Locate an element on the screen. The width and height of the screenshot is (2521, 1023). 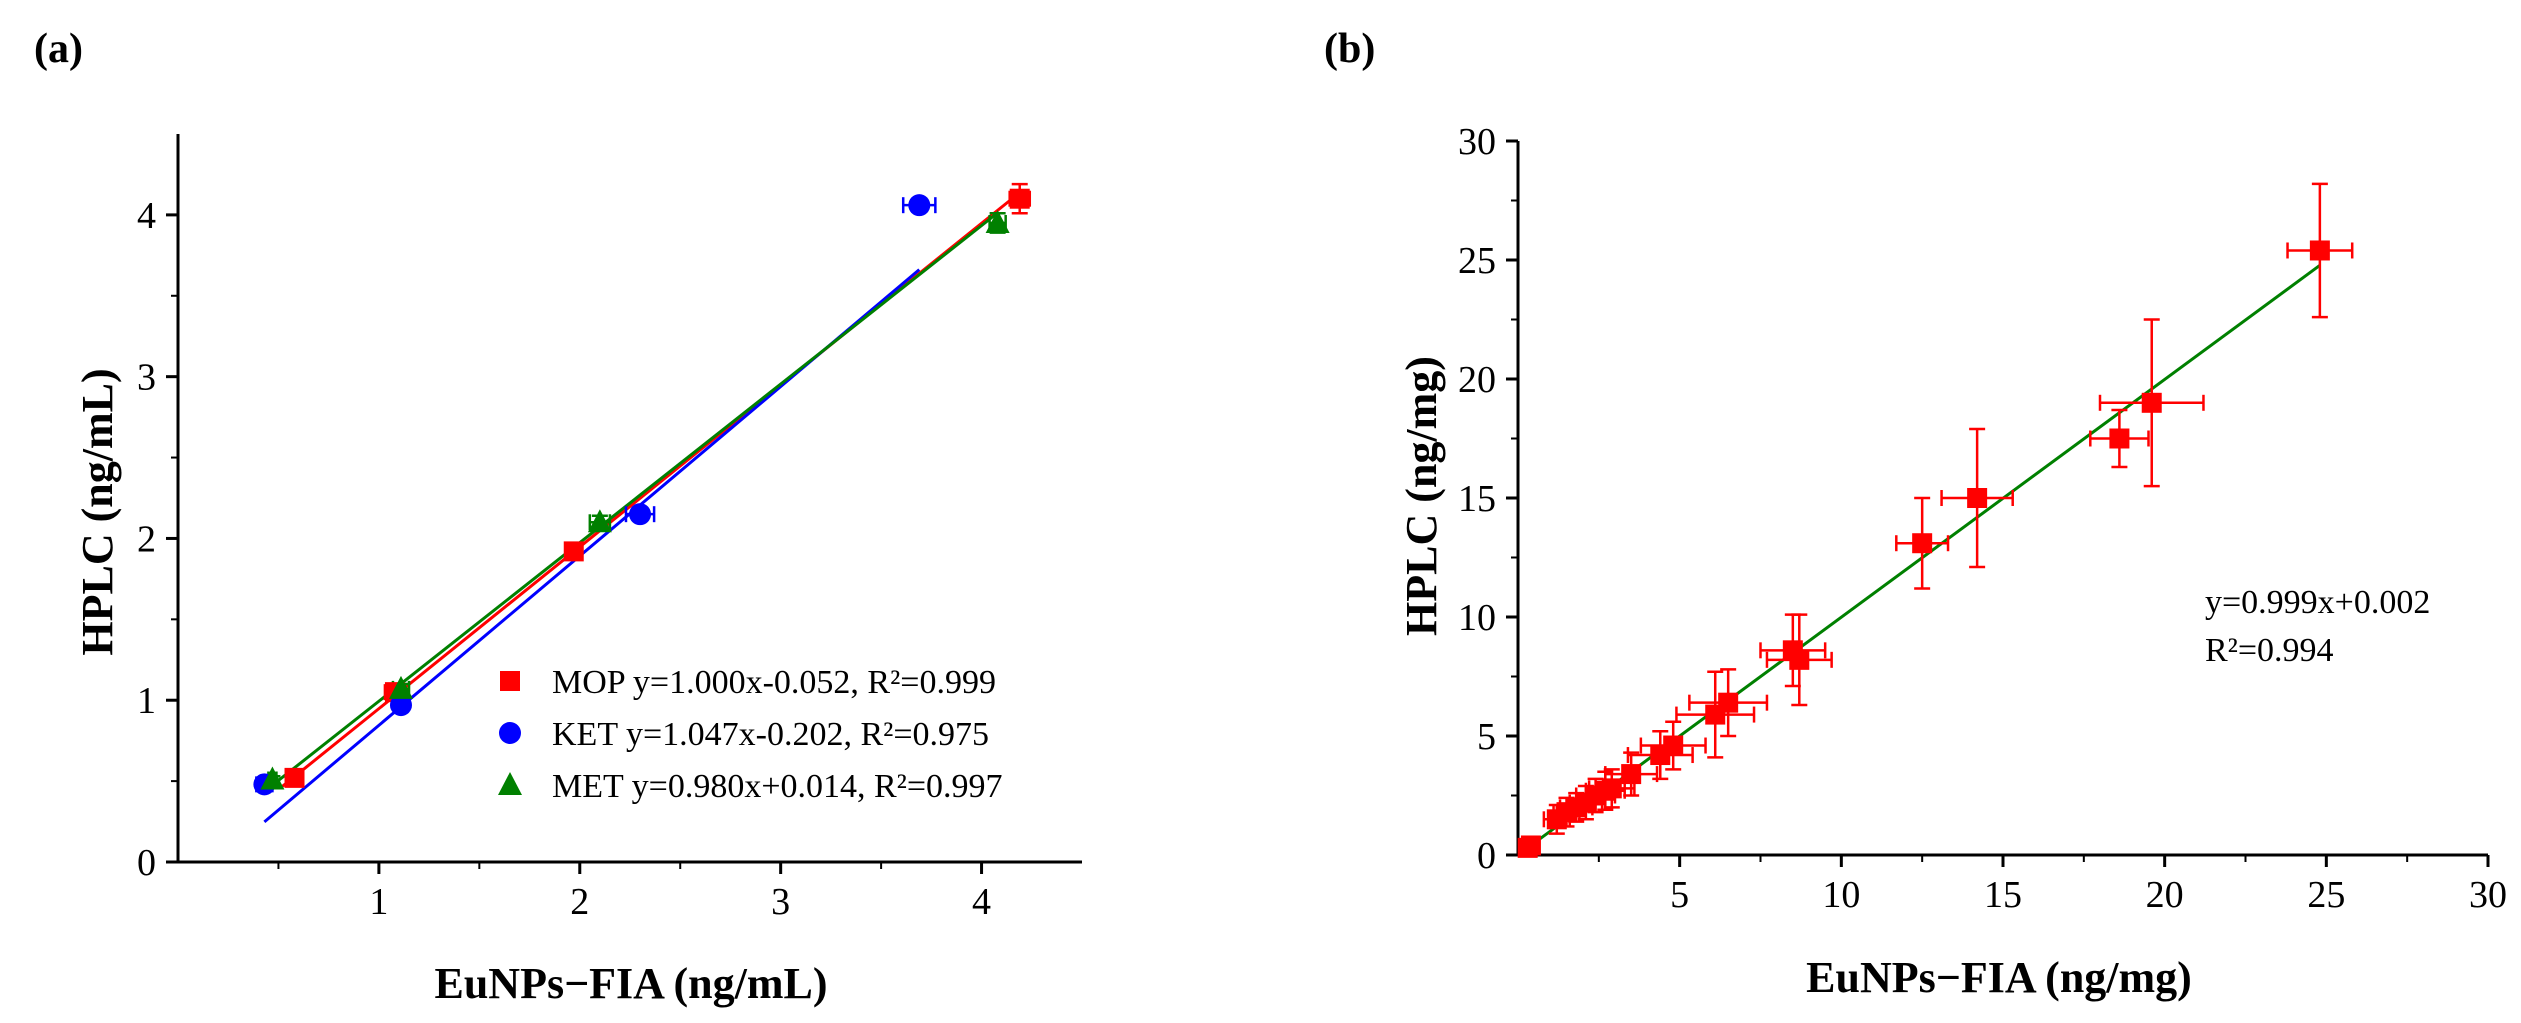
legend-marker-met is located at coordinates (510, 783).